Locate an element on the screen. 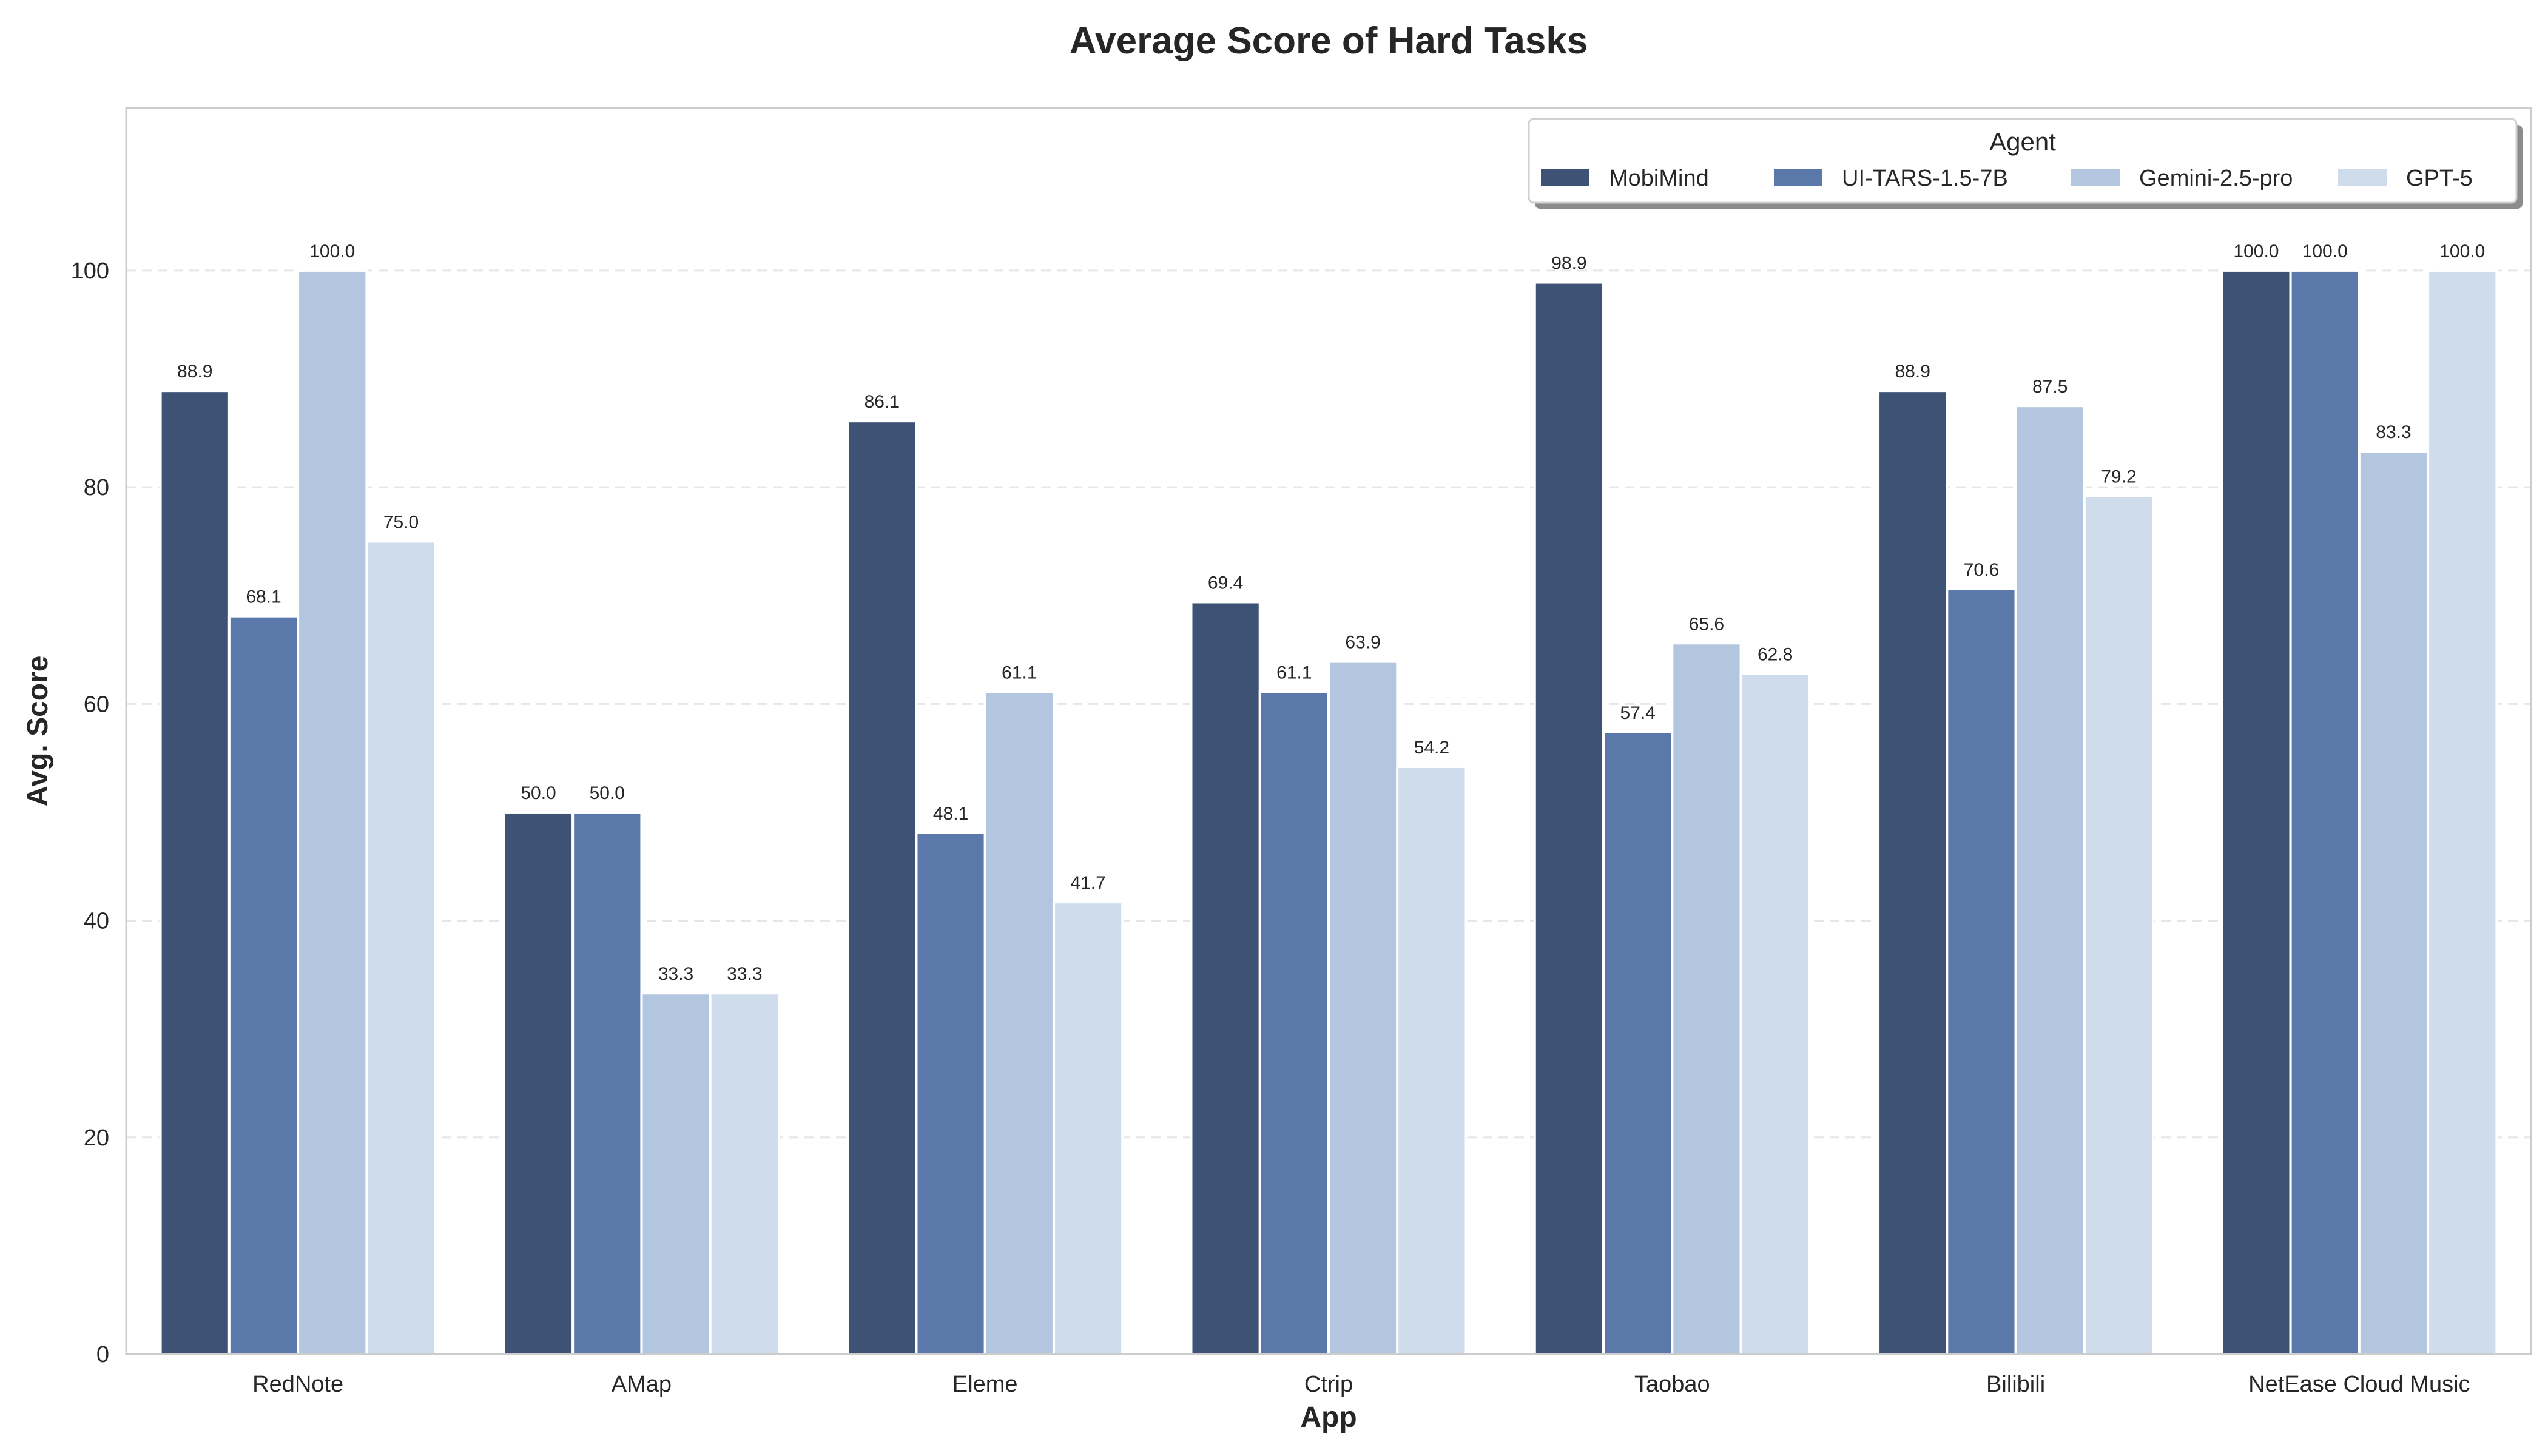  bar-value-label: 68.1 is located at coordinates (263, 597).